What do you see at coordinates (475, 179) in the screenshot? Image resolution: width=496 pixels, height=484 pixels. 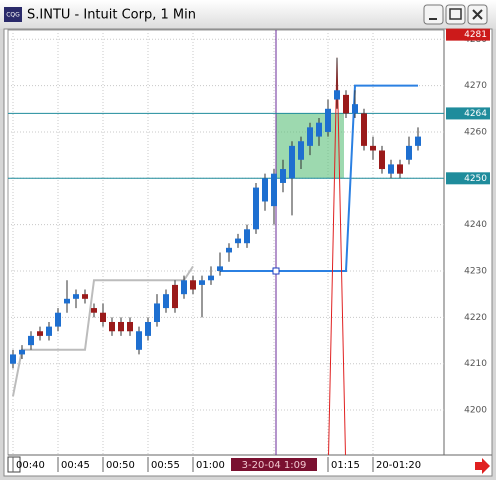 I see `level-label: 4250` at bounding box center [475, 179].